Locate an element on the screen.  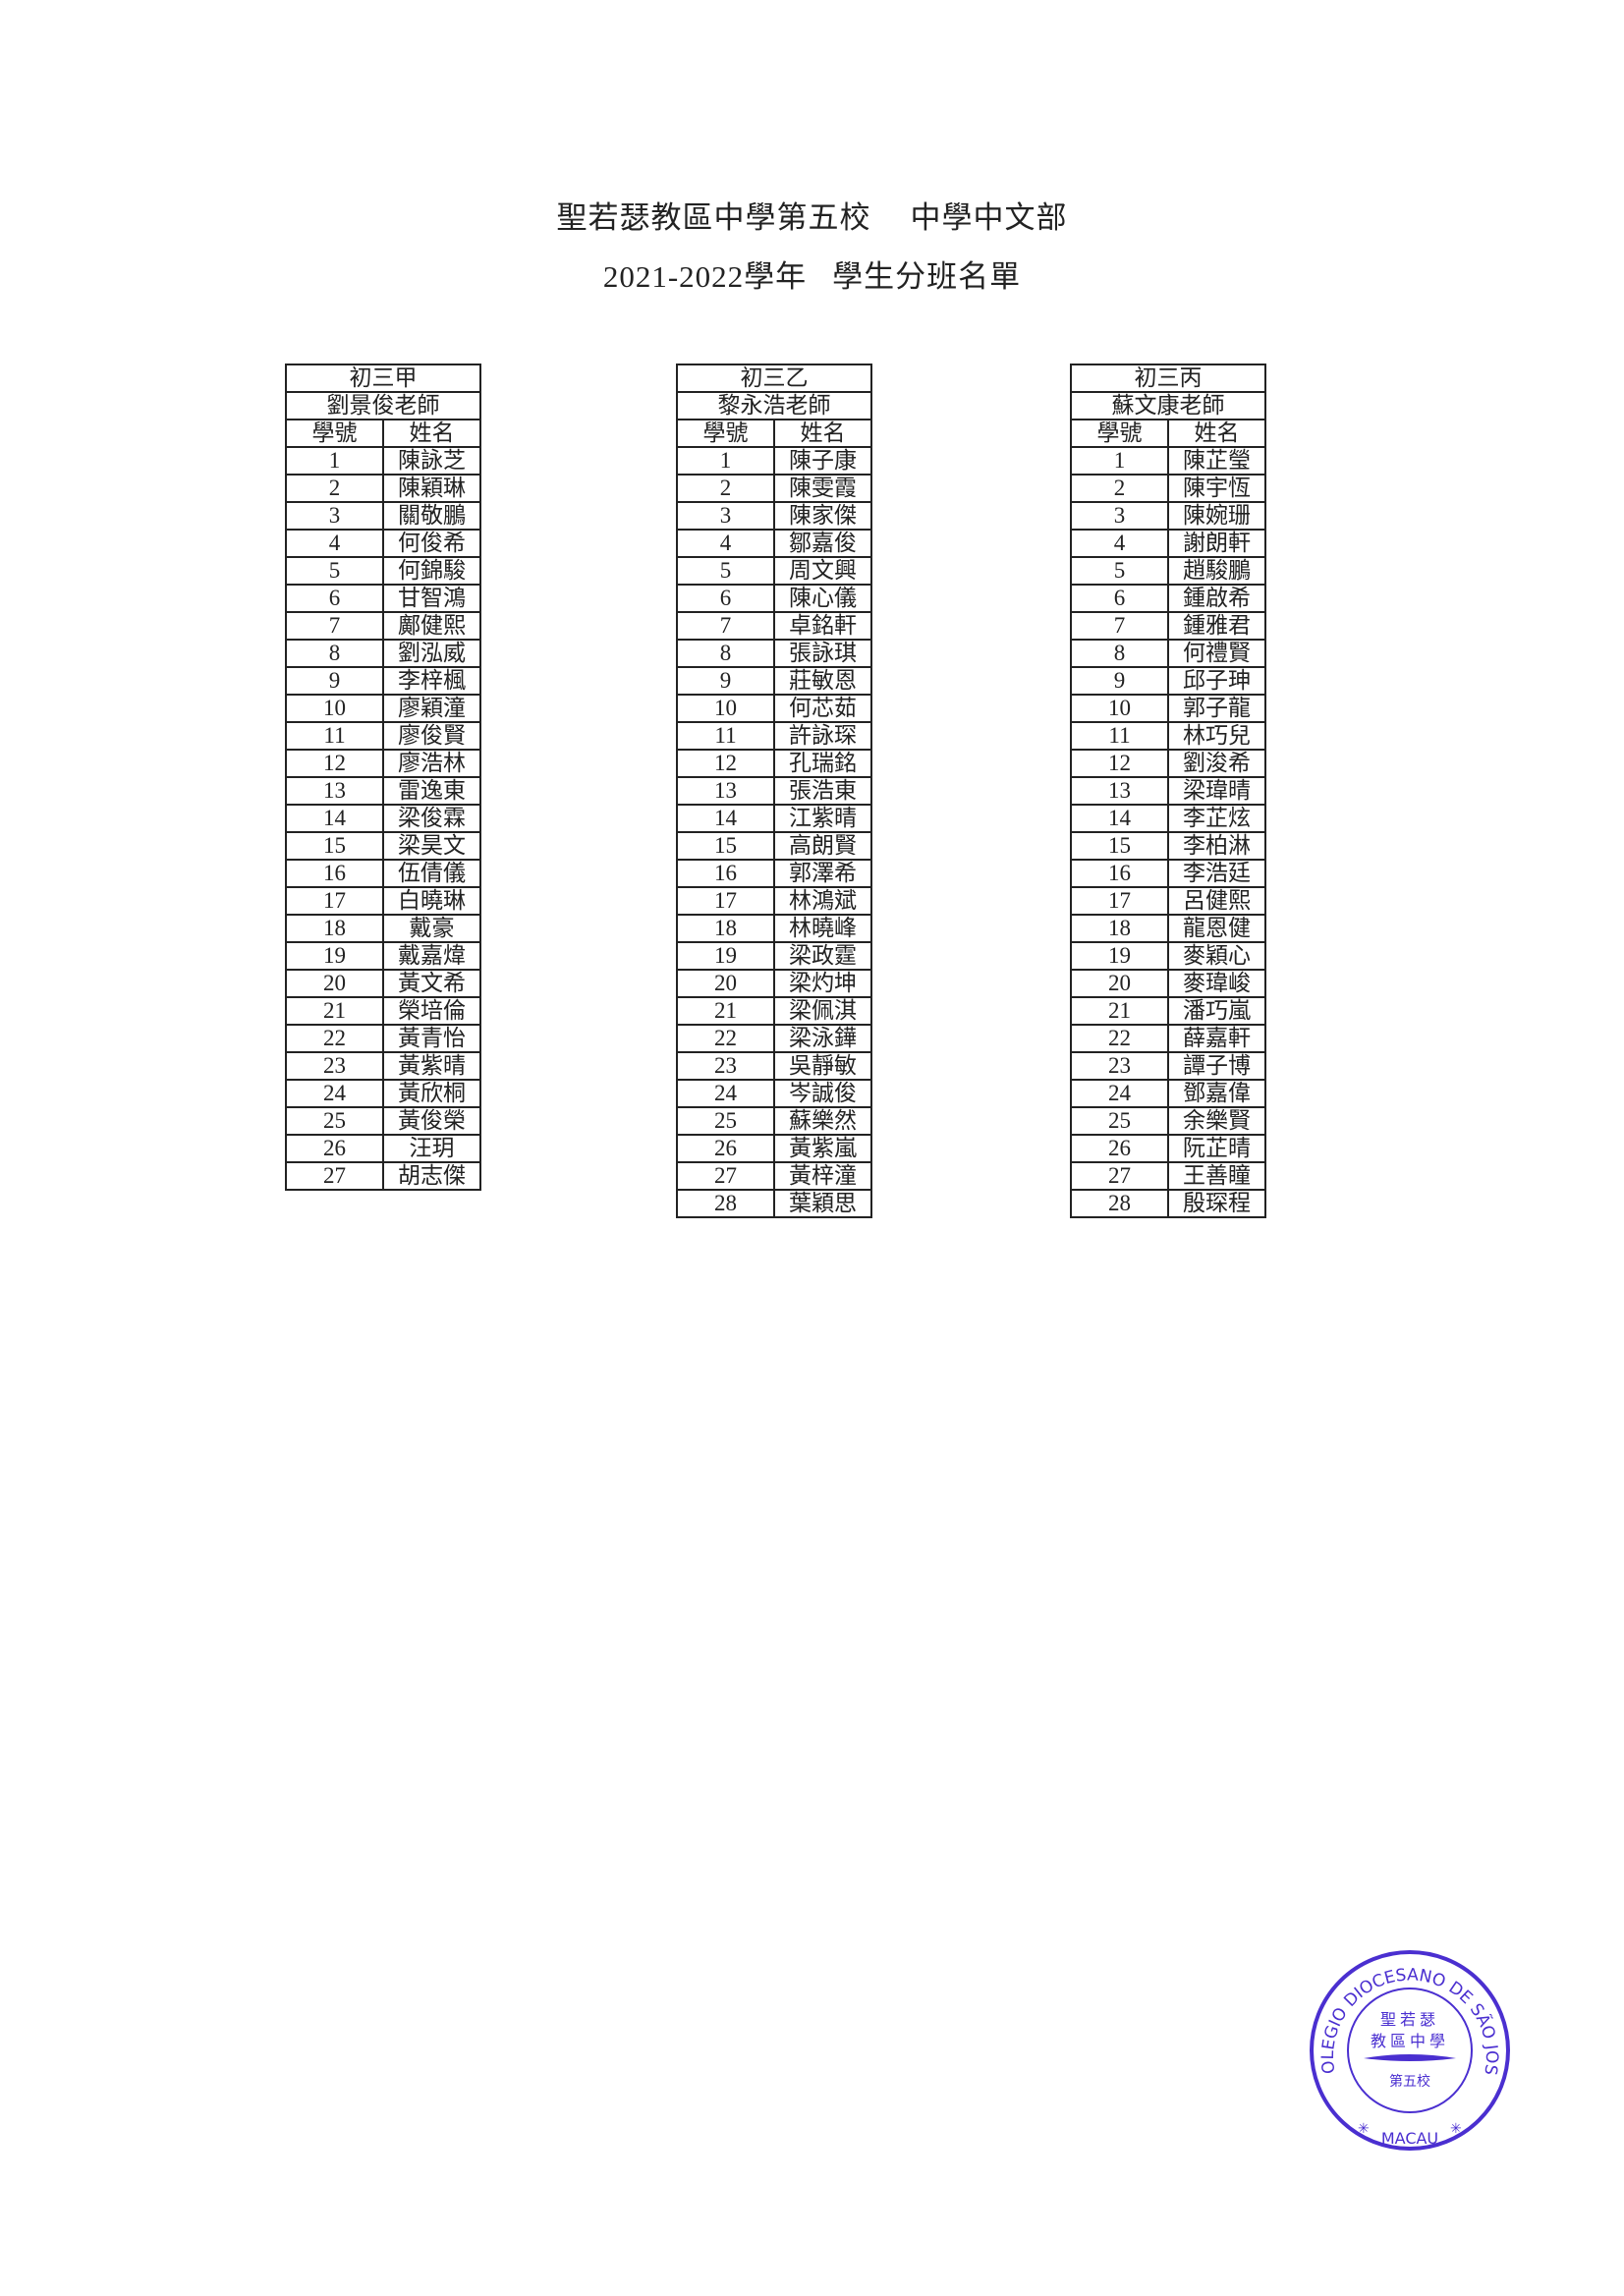
student-number: 10 is located at coordinates (725, 708).